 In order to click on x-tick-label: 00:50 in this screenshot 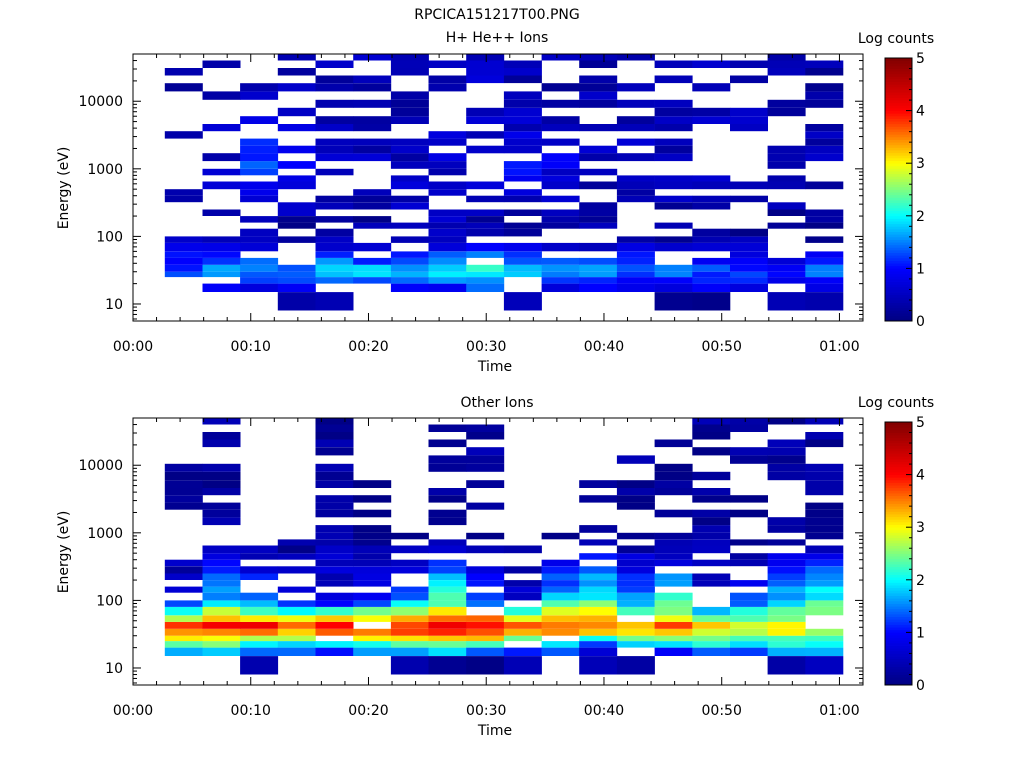, I will do `click(722, 711)`.